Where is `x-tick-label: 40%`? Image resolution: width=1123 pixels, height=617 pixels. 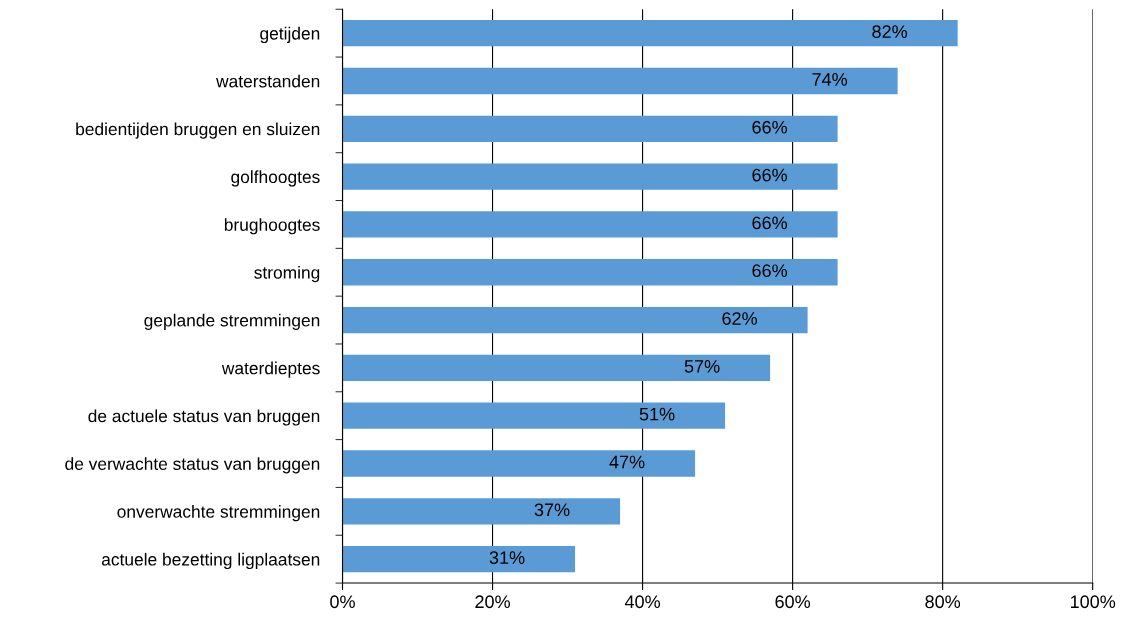
x-tick-label: 40% is located at coordinates (642, 602).